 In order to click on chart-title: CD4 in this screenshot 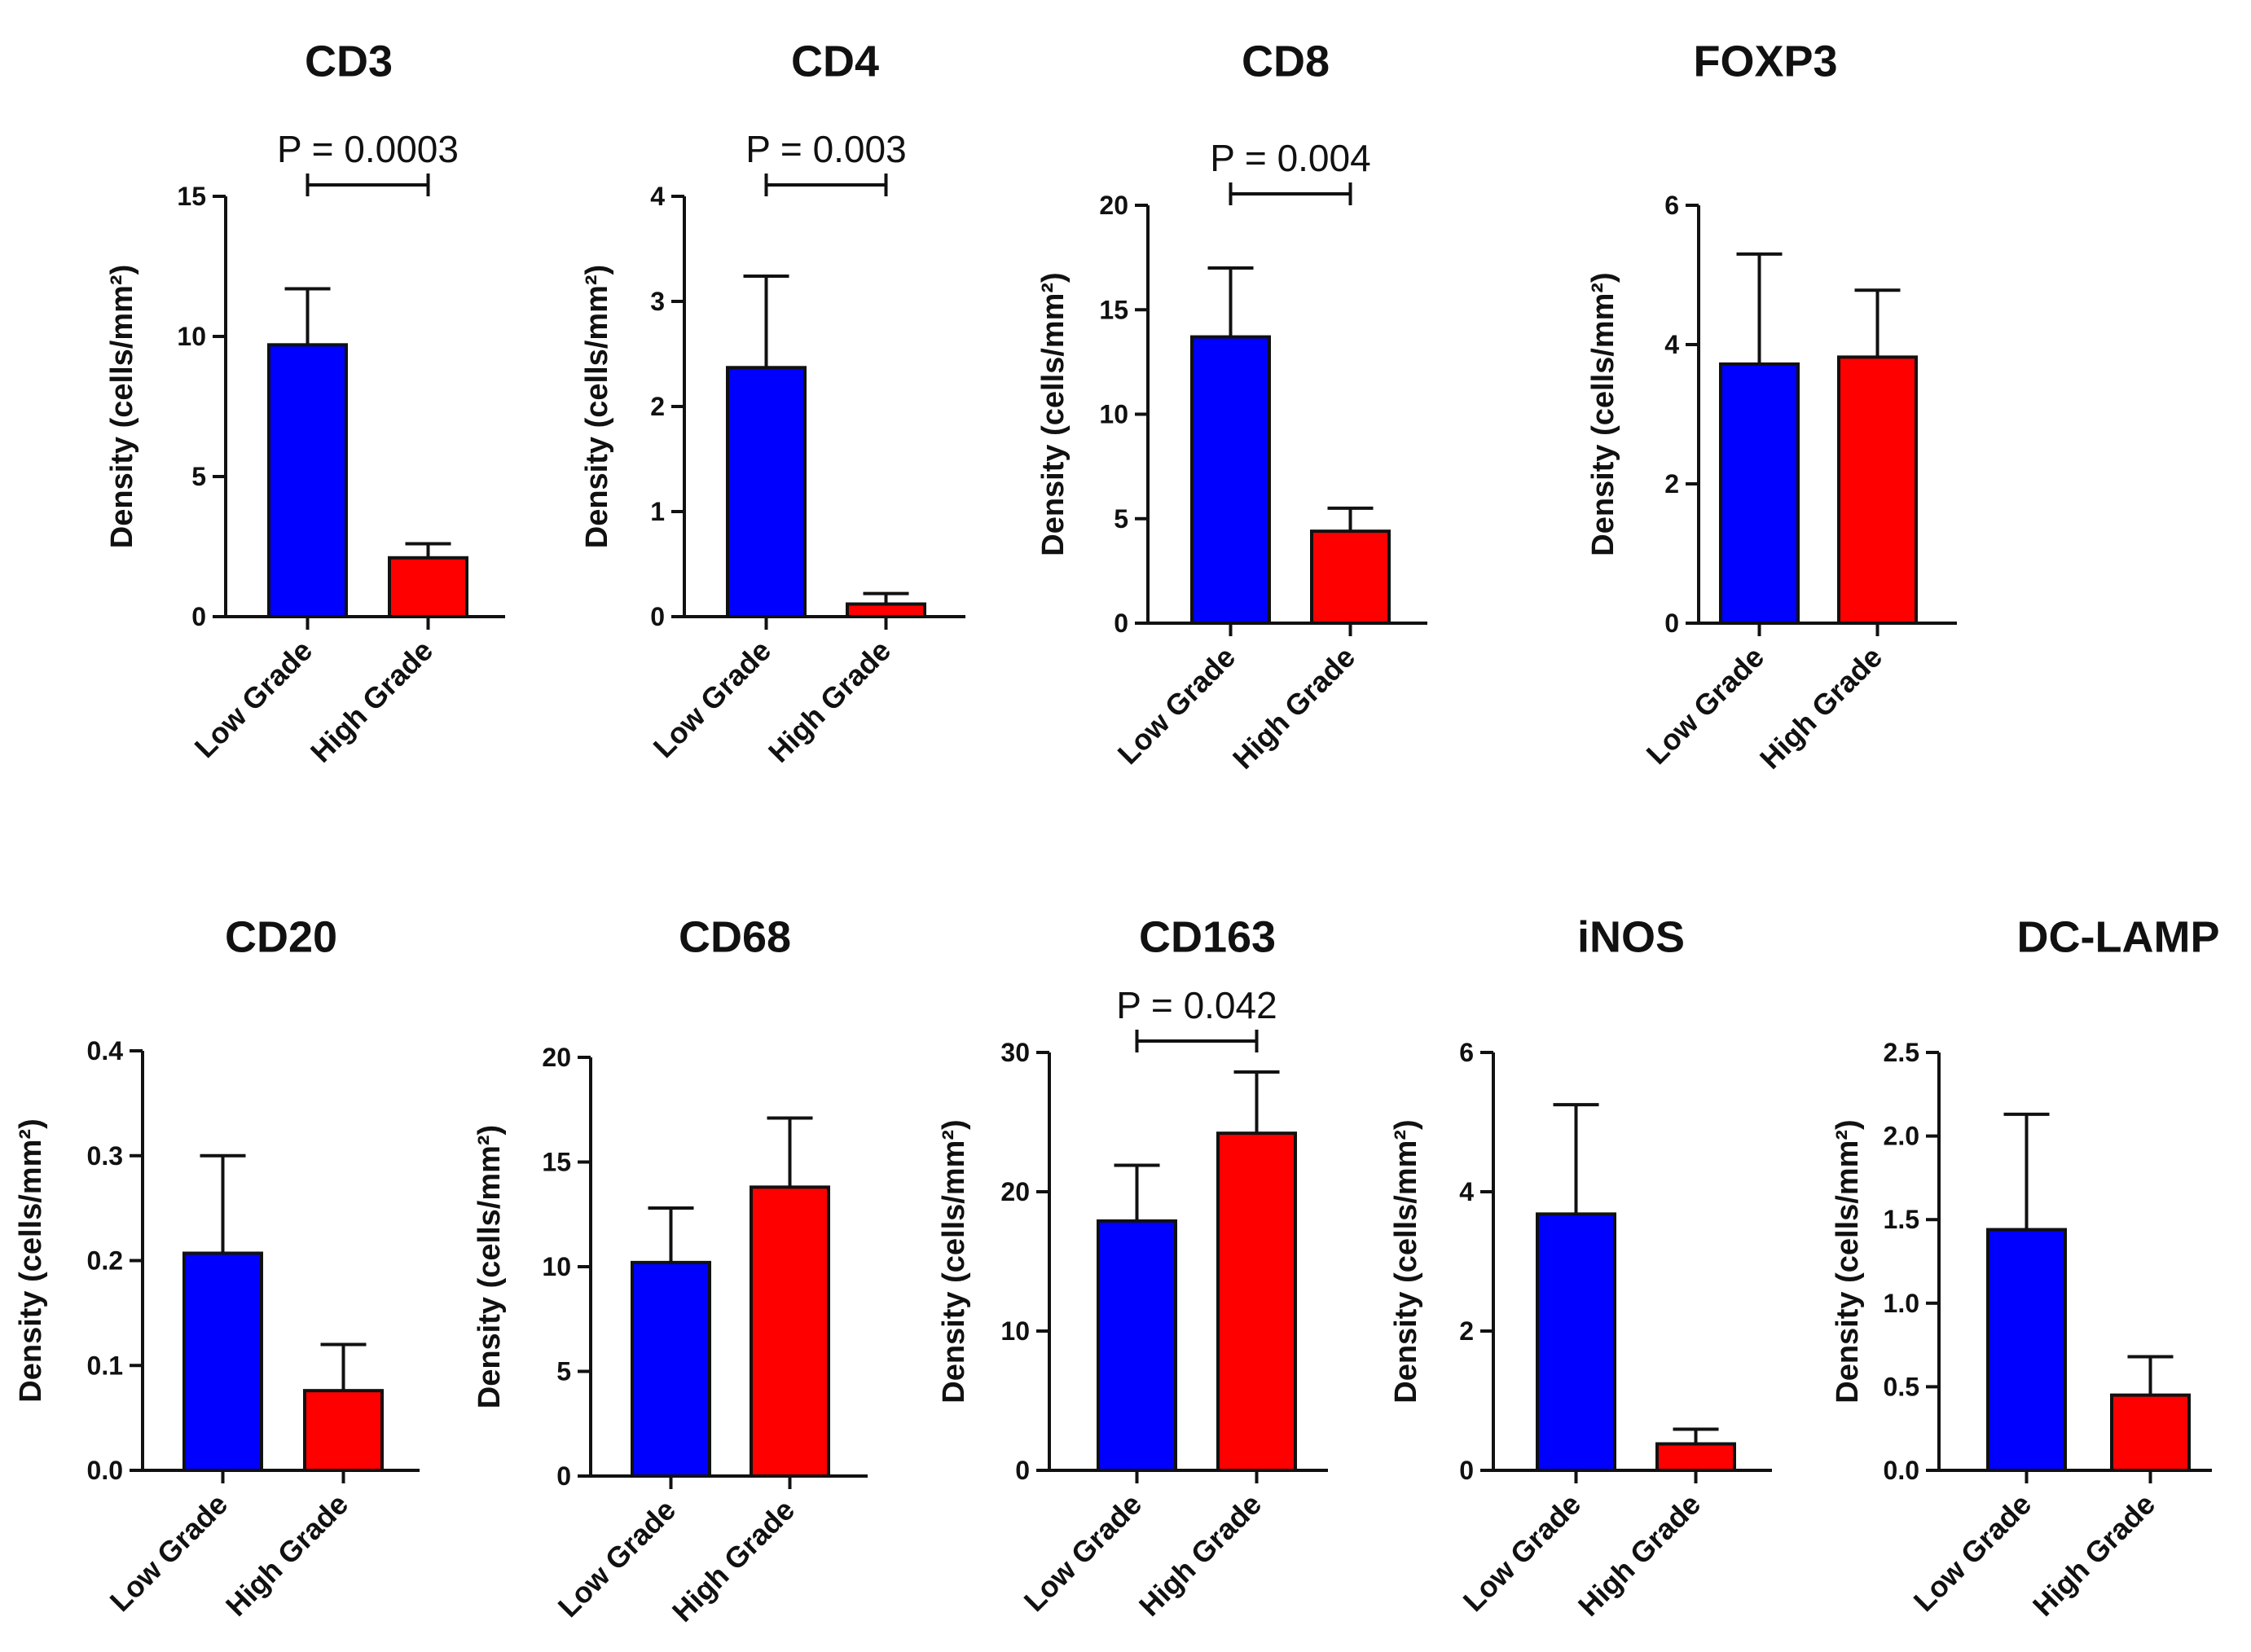, I will do `click(835, 61)`.